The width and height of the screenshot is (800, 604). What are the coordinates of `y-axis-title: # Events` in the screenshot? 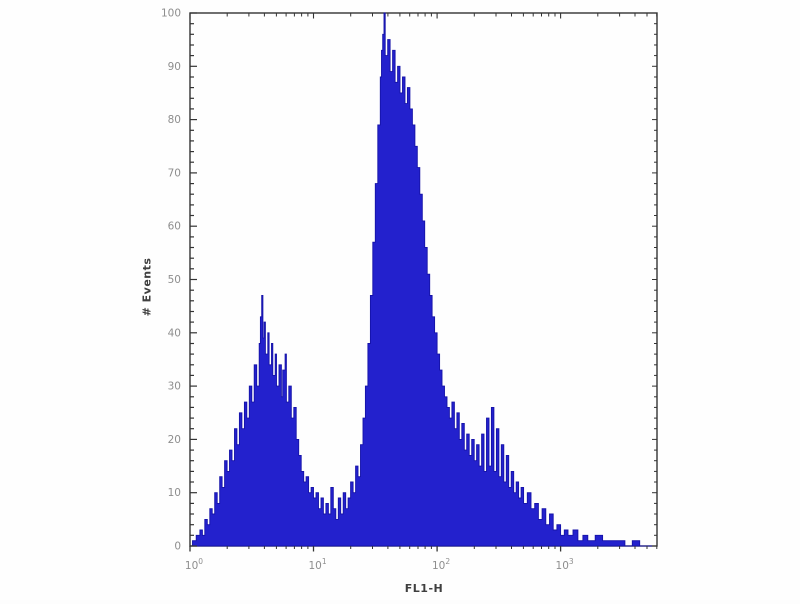 It's located at (147, 287).